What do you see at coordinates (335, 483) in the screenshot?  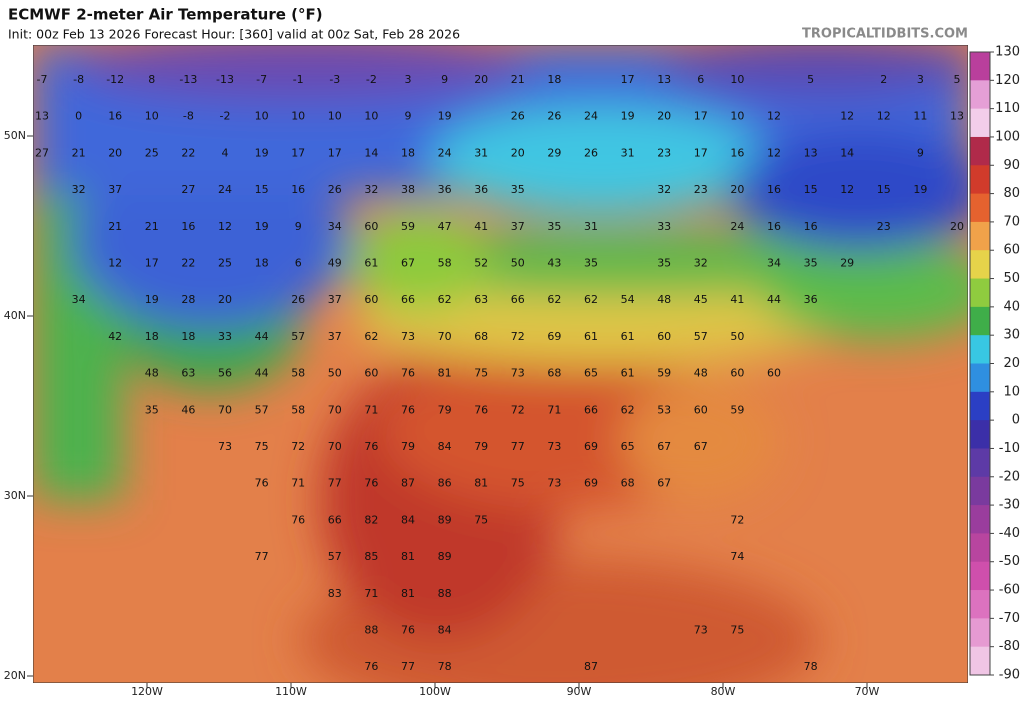 I see `temperature-value: 77` at bounding box center [335, 483].